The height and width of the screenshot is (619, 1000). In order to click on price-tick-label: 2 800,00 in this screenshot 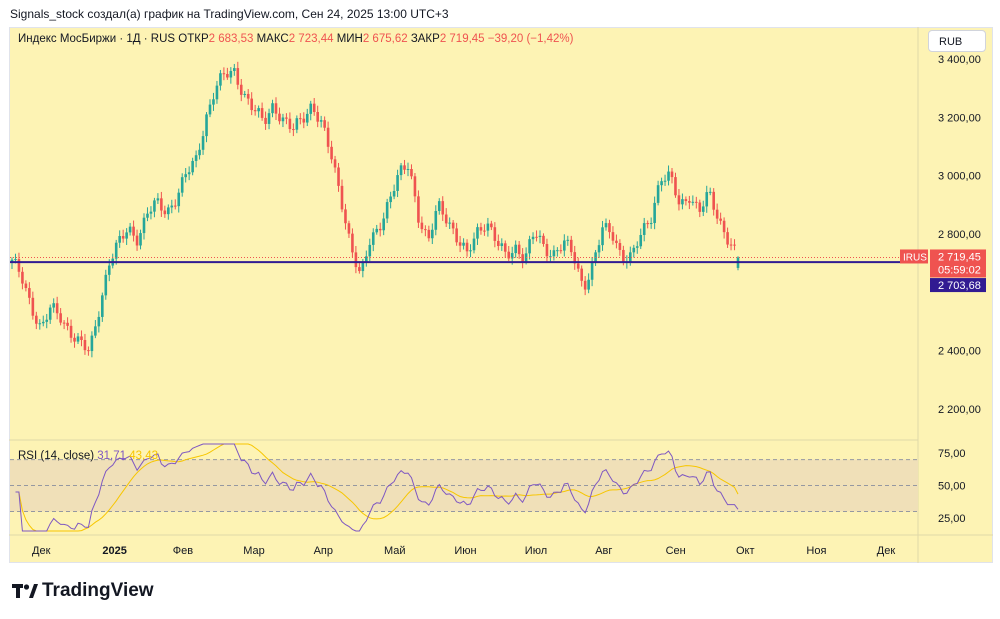, I will do `click(959, 235)`.